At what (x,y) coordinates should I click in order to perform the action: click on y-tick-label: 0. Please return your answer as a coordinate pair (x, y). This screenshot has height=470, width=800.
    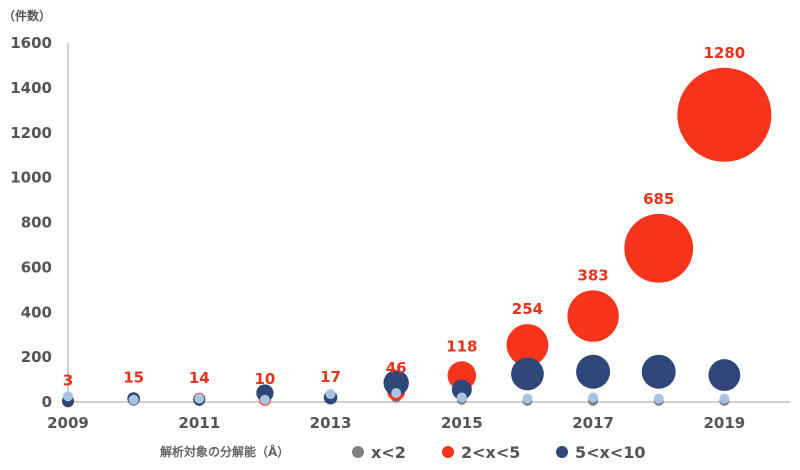
    Looking at the image, I should click on (47, 402).